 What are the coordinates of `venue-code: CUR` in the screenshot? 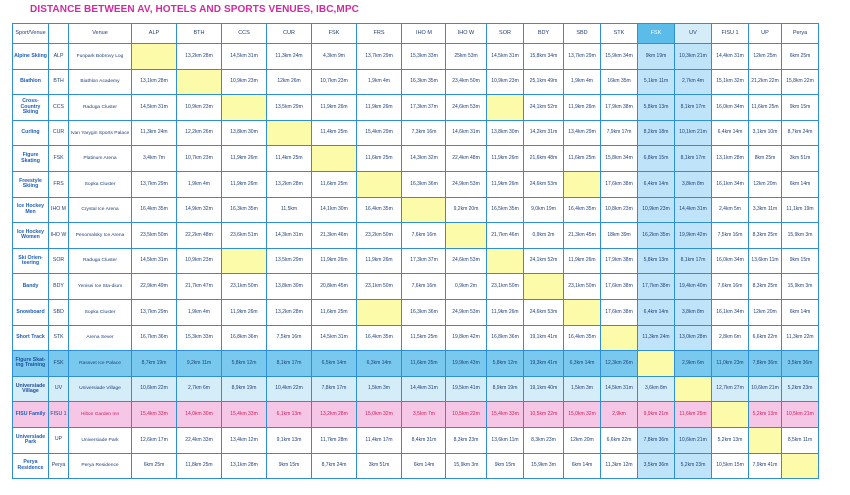 It's located at (58, 133).